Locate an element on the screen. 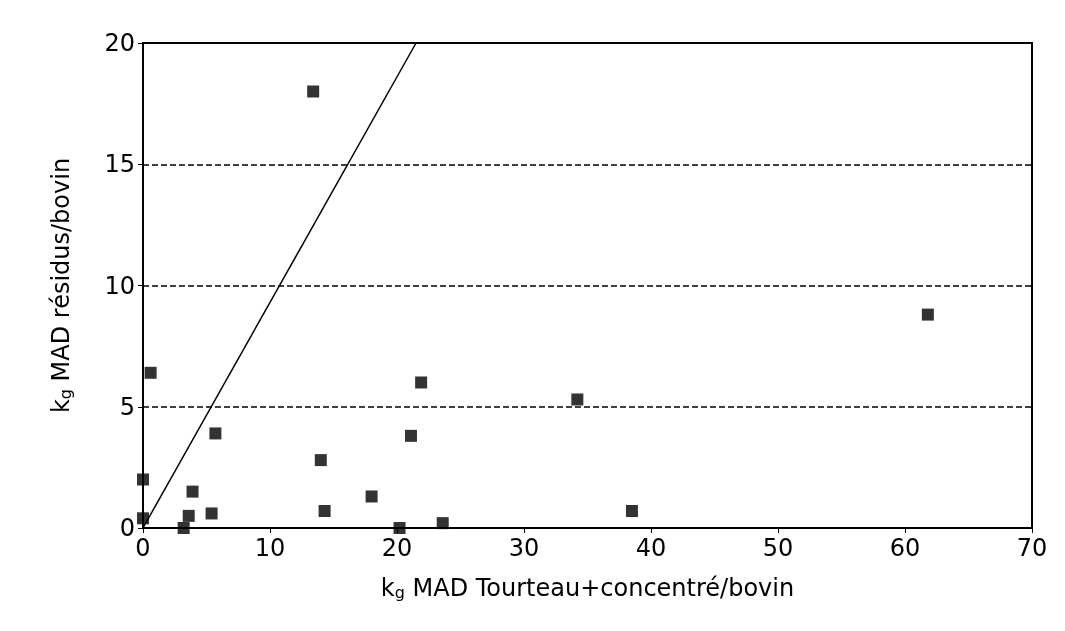 This screenshot has height=631, width=1065. x-tick-label: 10 is located at coordinates (270, 548).